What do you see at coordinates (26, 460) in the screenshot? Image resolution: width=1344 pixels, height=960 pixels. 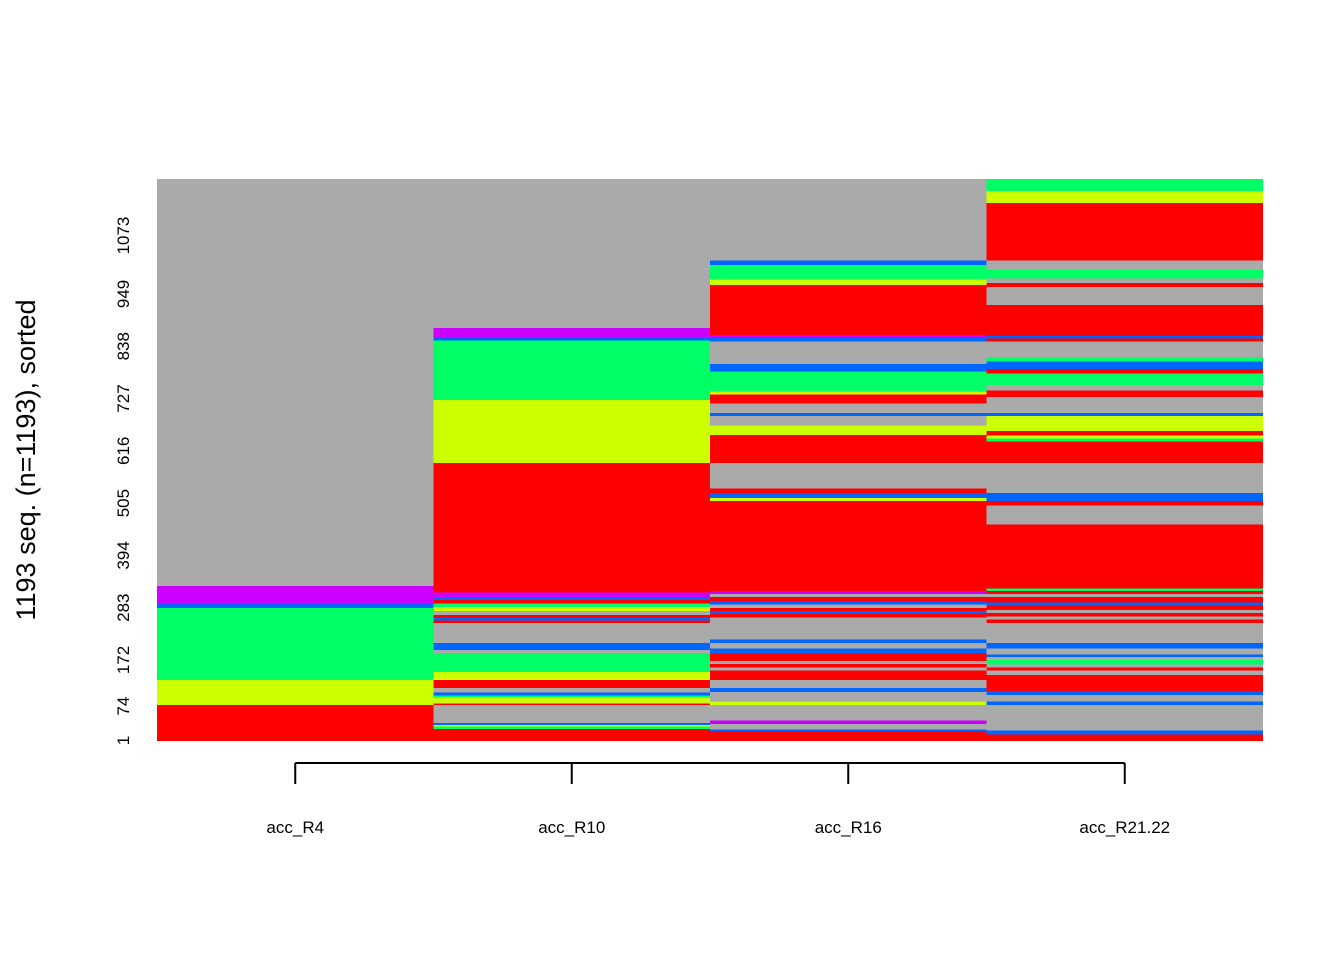 I see `y-axis-title: 1193 seq. (n=1193), sorted` at bounding box center [26, 460].